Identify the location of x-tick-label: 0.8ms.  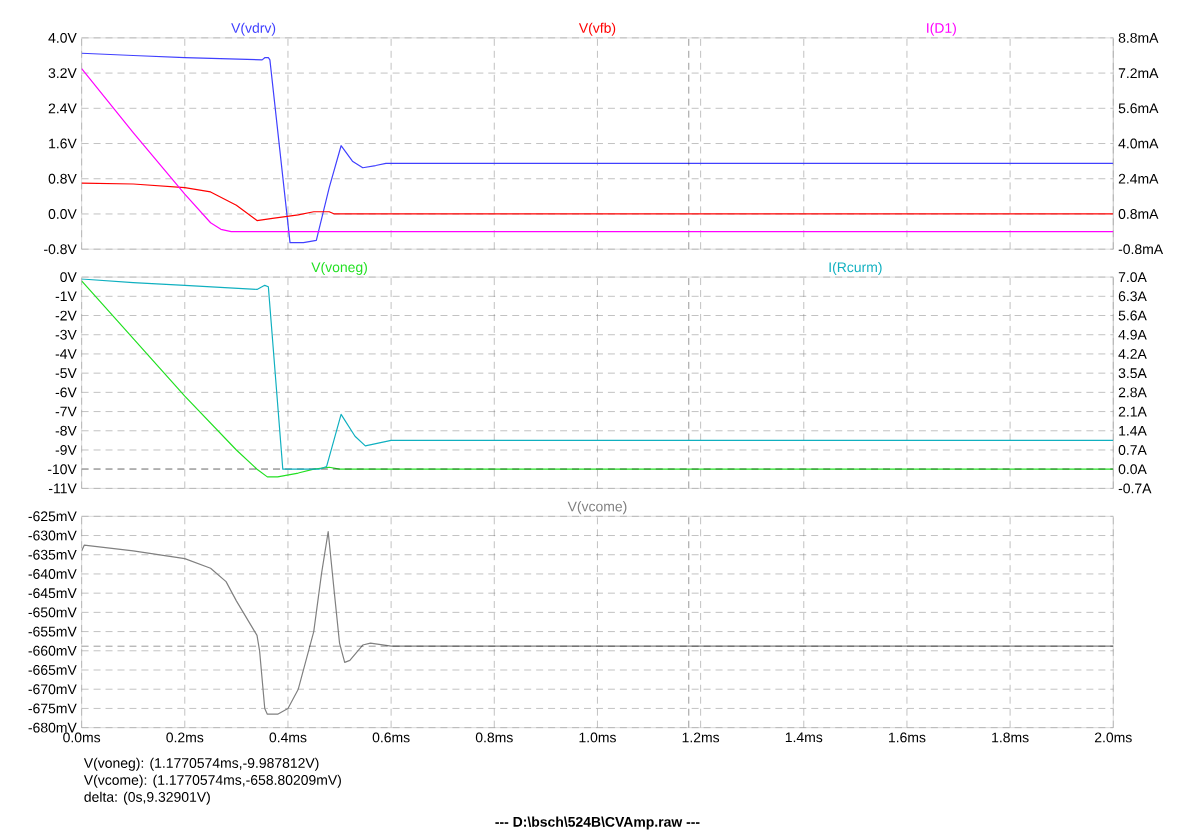
(494, 737).